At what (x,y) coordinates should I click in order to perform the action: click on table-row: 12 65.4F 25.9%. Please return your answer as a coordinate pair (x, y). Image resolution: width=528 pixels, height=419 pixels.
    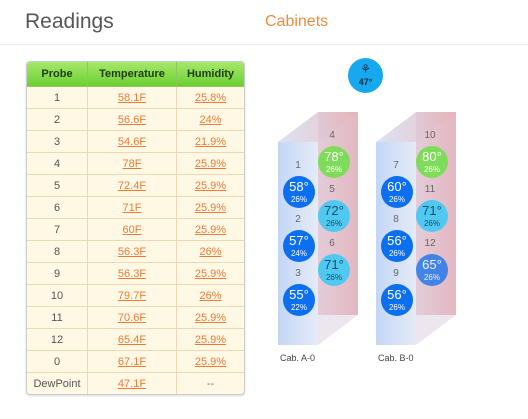
    Looking at the image, I should click on (135, 339).